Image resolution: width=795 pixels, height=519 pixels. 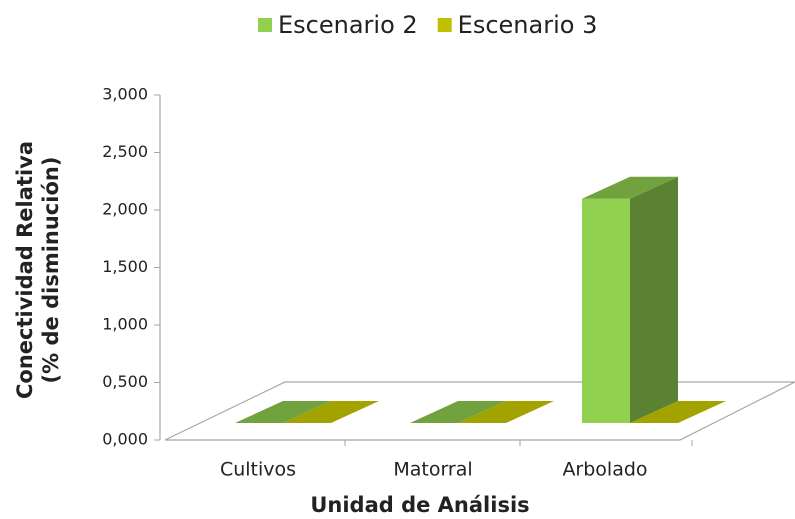 What do you see at coordinates (125, 94) in the screenshot?
I see `y-tick-label: 3,000` at bounding box center [125, 94].